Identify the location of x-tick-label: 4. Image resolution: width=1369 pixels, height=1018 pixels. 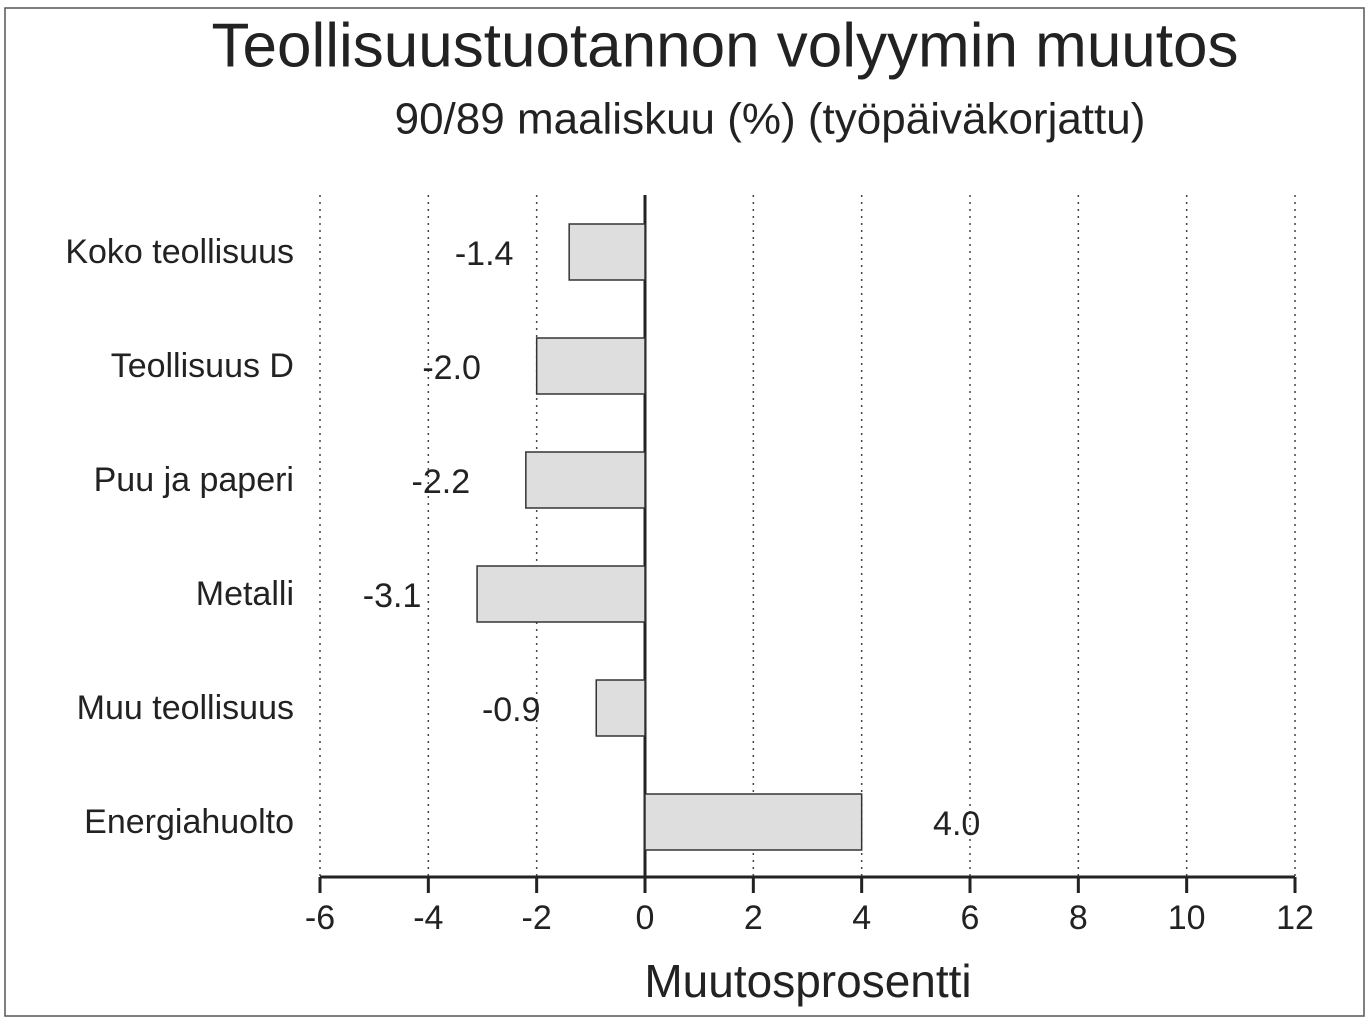
(861, 918).